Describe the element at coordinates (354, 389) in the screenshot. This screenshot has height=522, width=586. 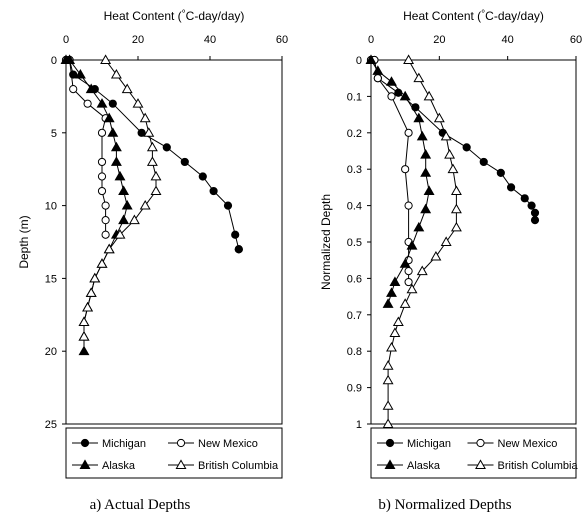
I see `y-tick-label: 0.9` at that location.